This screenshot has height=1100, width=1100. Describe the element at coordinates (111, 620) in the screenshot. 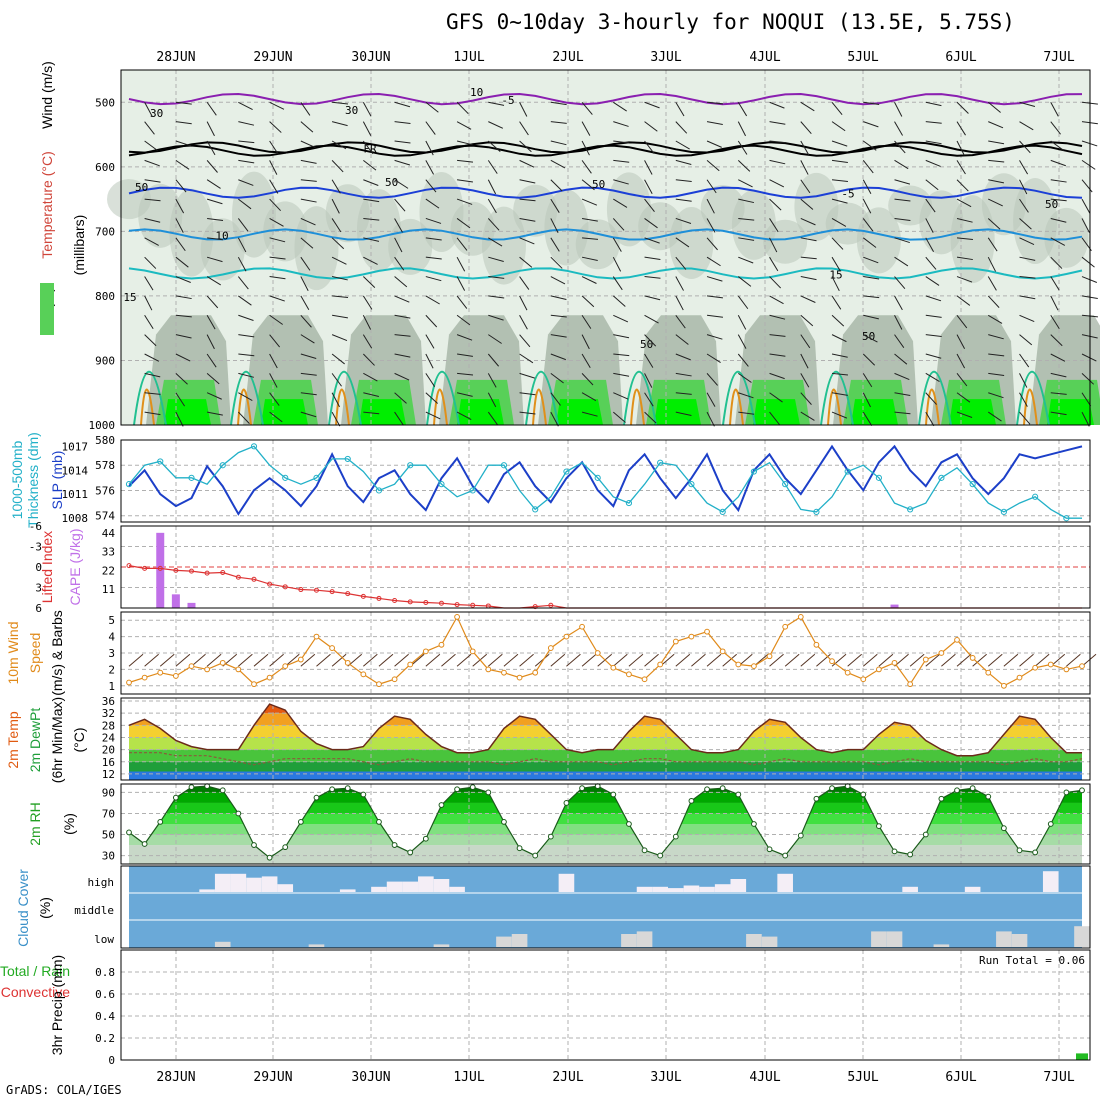

I see `wind-tick-label: 5` at that location.